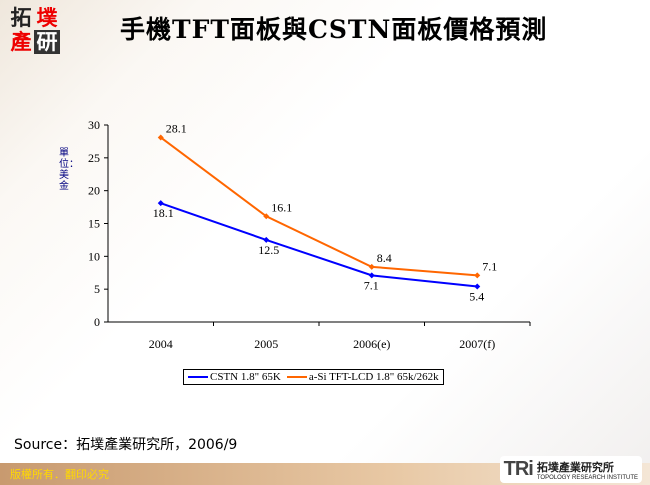 The height and width of the screenshot is (485, 650). Describe the element at coordinates (163, 213) in the screenshot. I see `data-label: 18.1` at that location.